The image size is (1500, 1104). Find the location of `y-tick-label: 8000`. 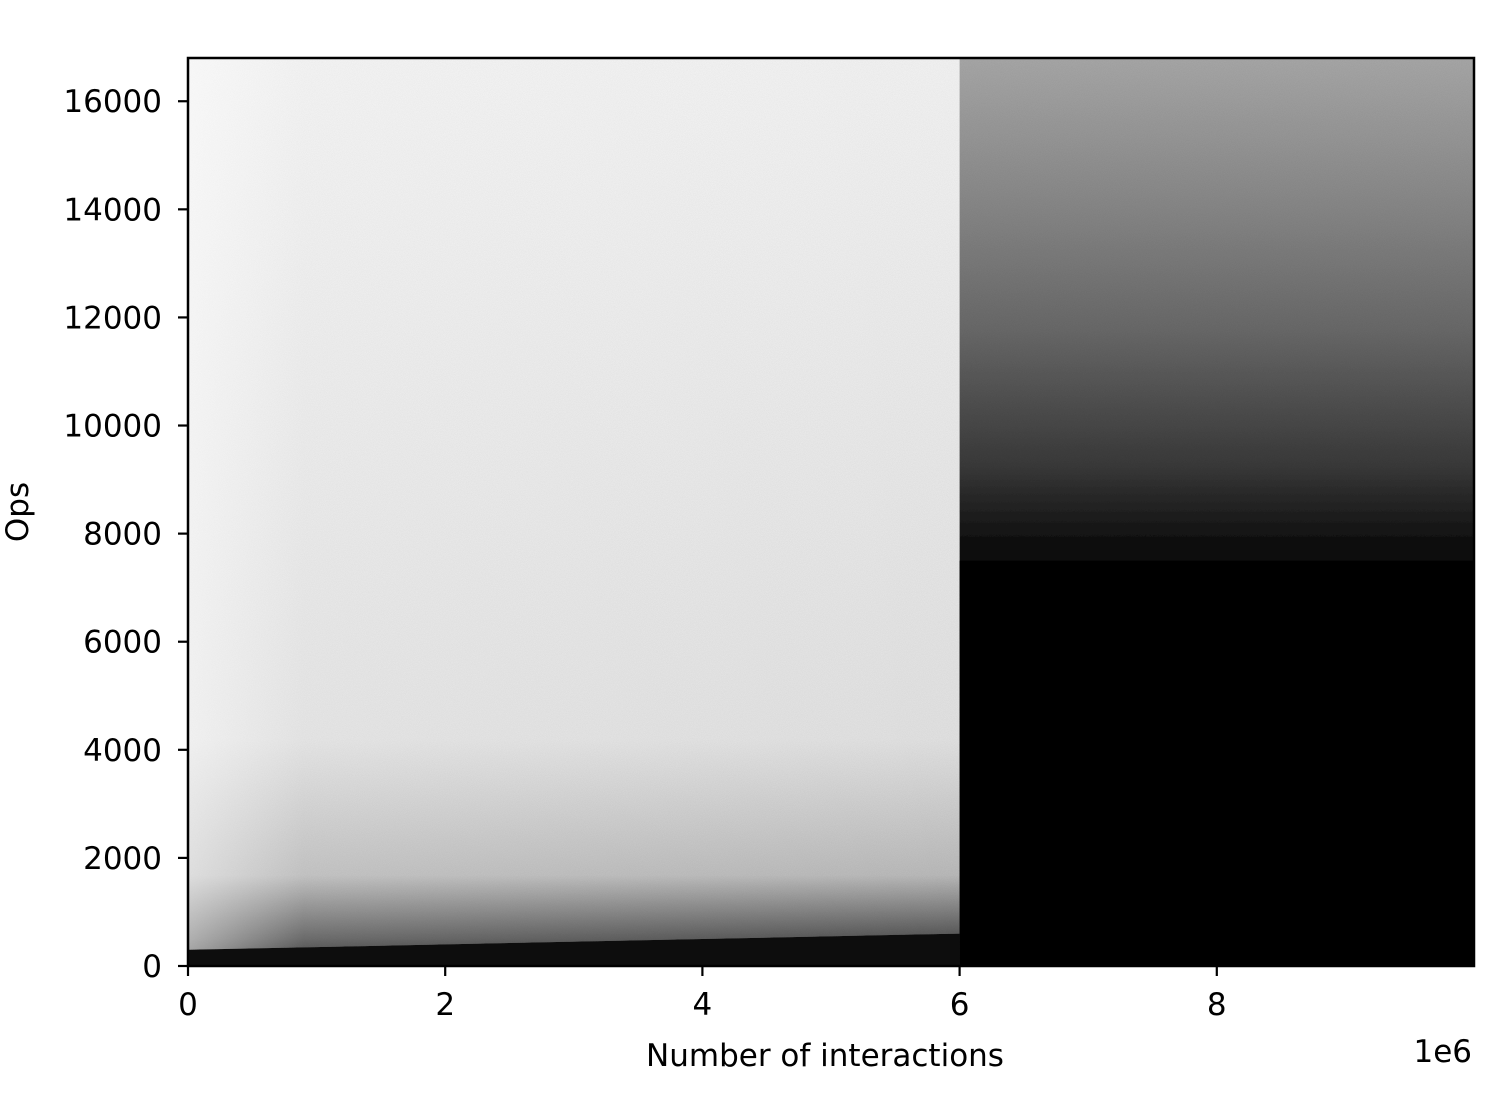

y-tick-label: 8000 is located at coordinates (122, 535).